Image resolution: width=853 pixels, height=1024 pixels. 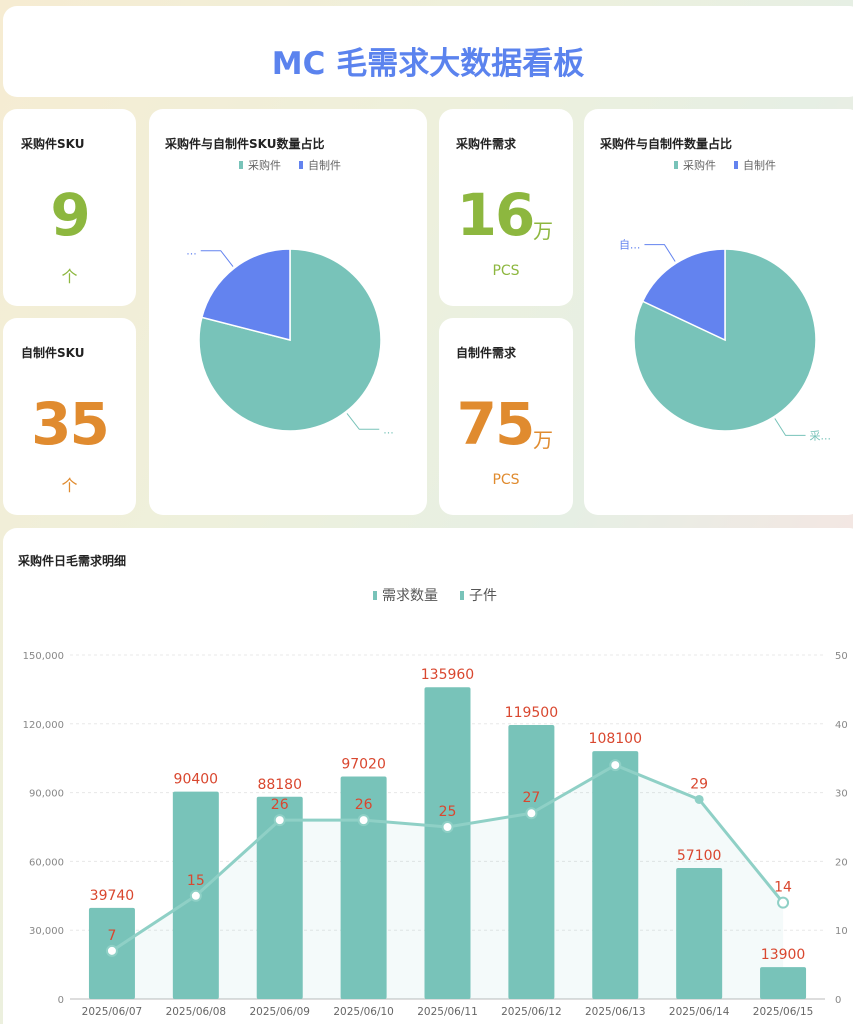 What do you see at coordinates (46, 862) in the screenshot?
I see `y-left-tick-label: 60,000` at bounding box center [46, 862].